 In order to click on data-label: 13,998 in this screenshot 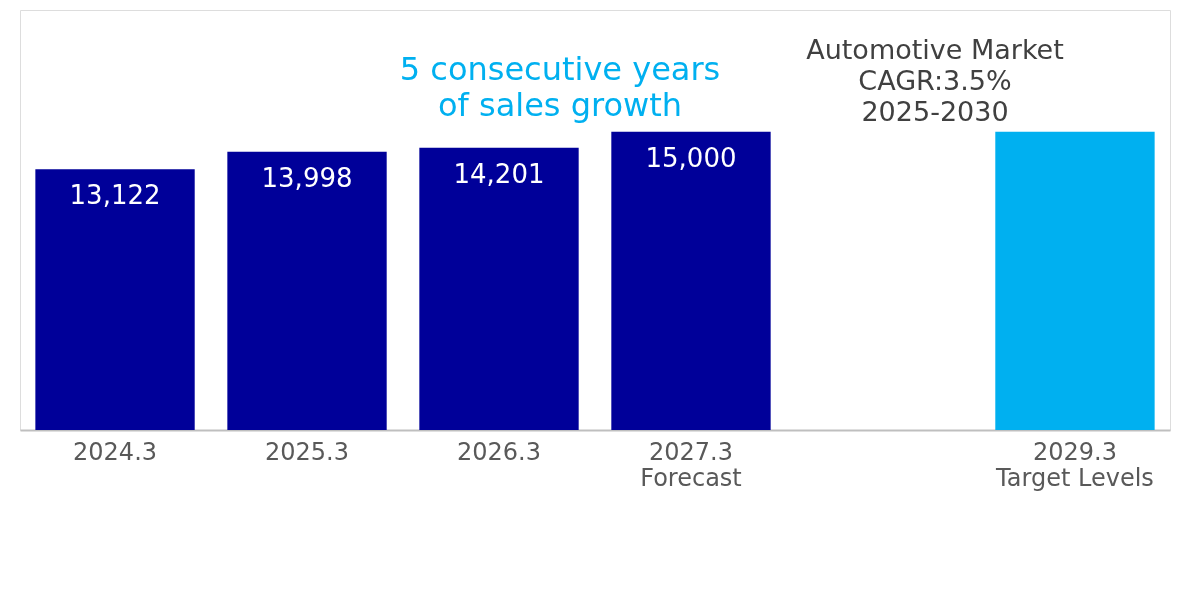, I will do `click(307, 177)`.